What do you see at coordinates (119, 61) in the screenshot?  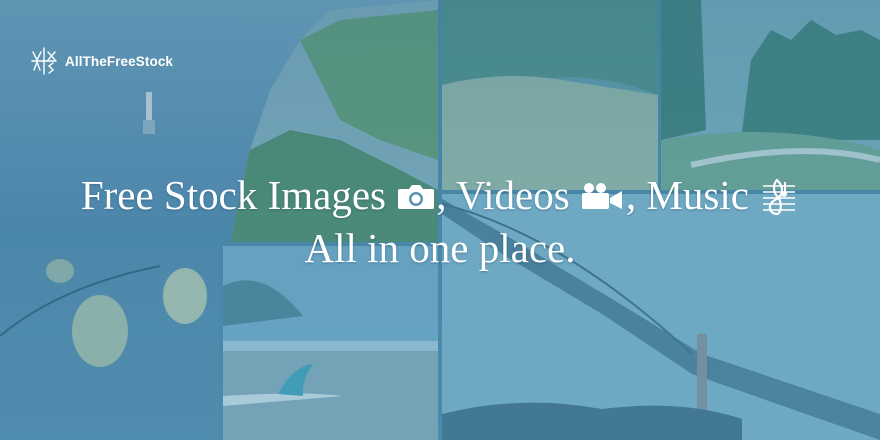 I see `brand-name: AllTheFreeStock` at bounding box center [119, 61].